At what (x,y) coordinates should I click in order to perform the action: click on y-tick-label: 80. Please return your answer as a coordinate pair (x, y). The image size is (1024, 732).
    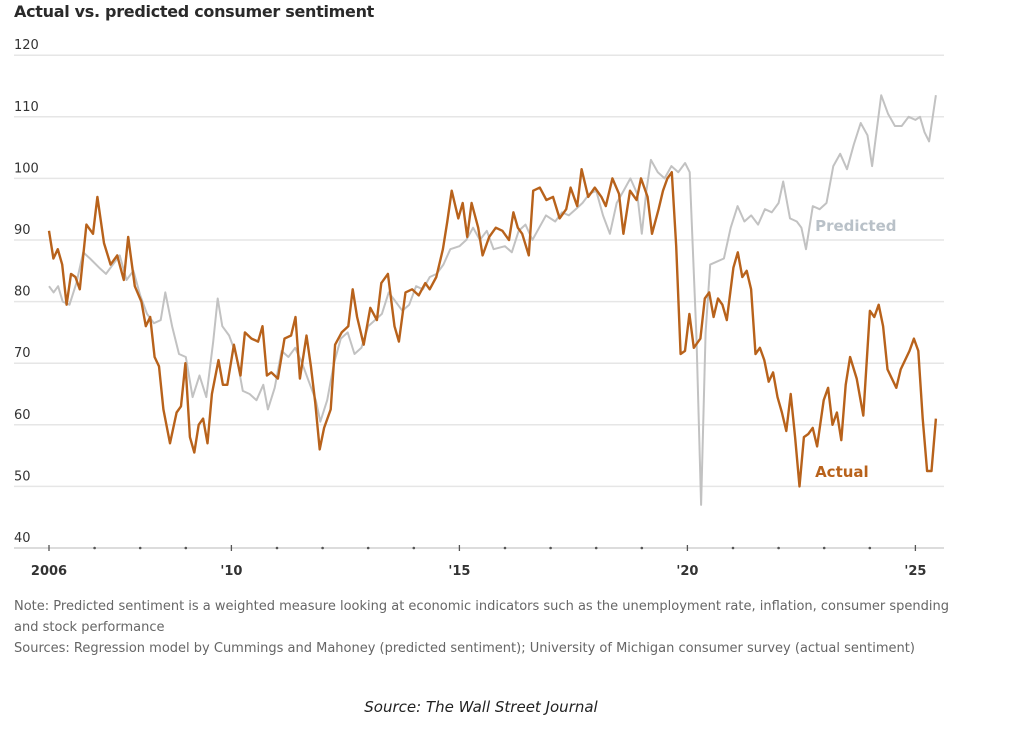
    Looking at the image, I should click on (22, 292).